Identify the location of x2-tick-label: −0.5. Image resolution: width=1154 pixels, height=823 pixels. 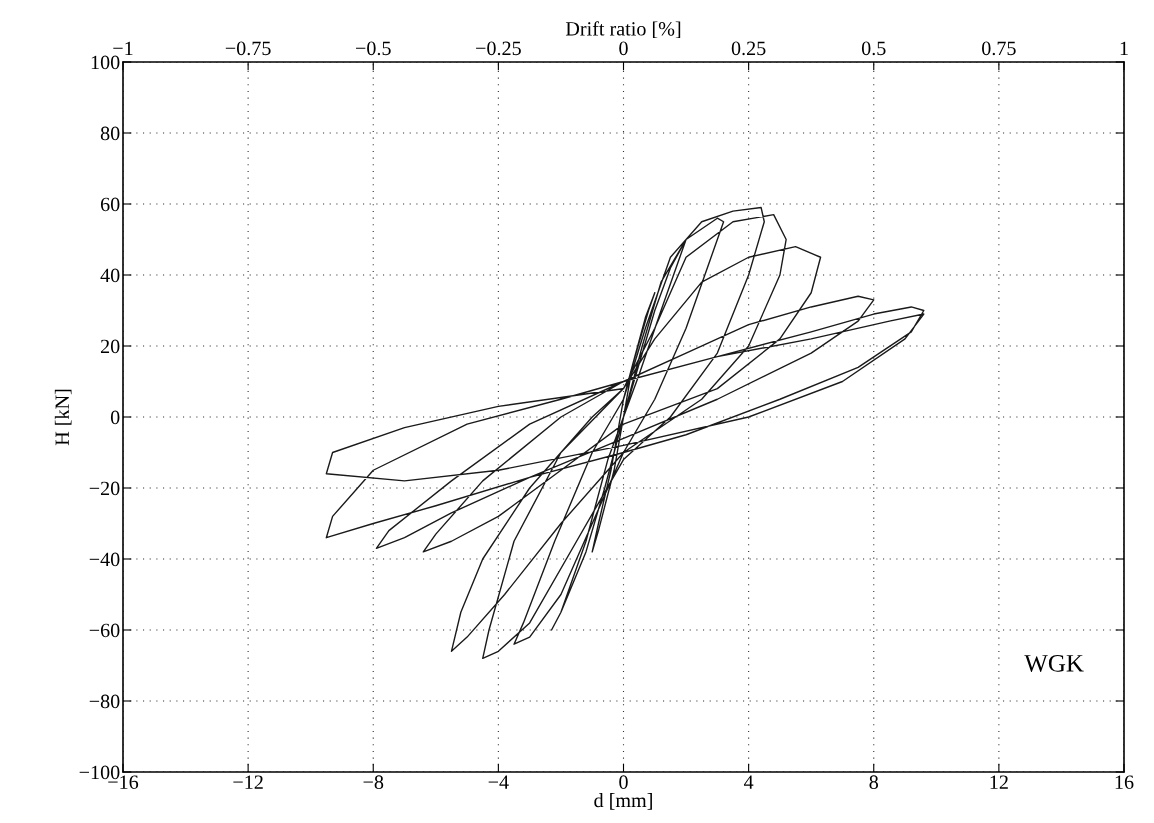
(373, 48).